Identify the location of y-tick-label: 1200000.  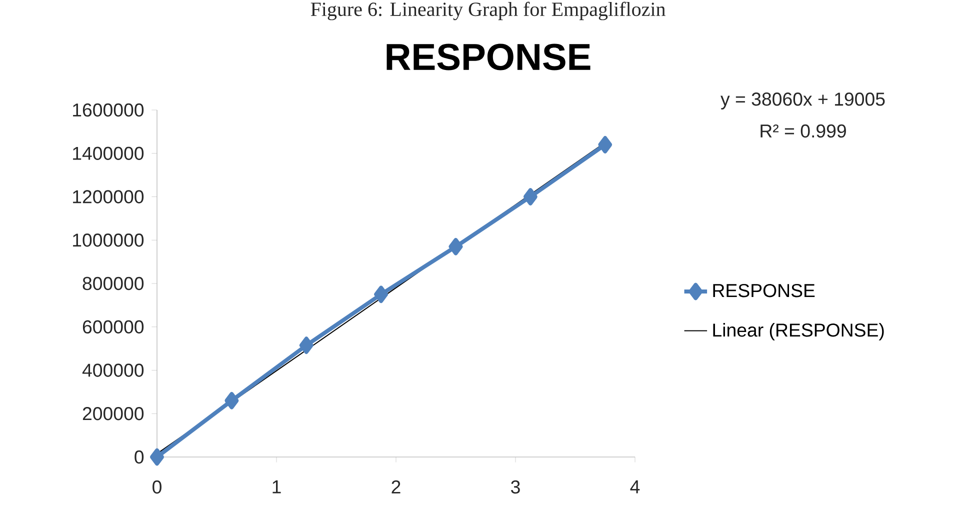
(108, 197).